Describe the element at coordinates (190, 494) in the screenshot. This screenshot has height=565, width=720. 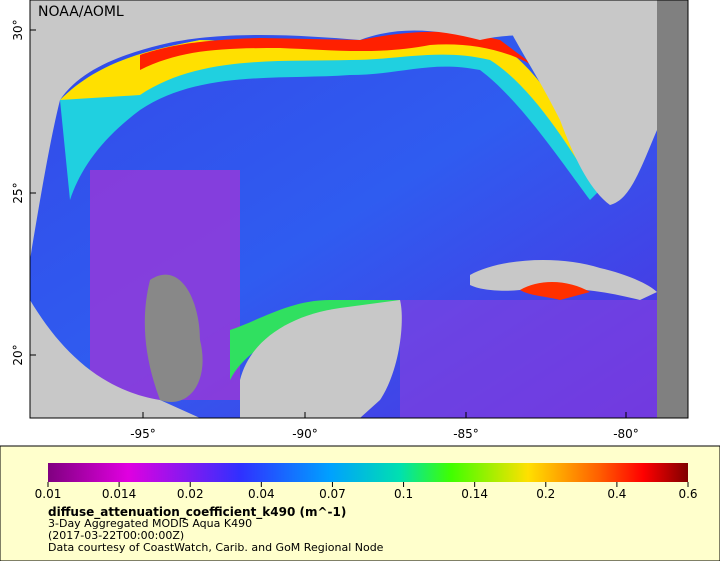
I see `colorbar-tick-label: 0.02` at that location.